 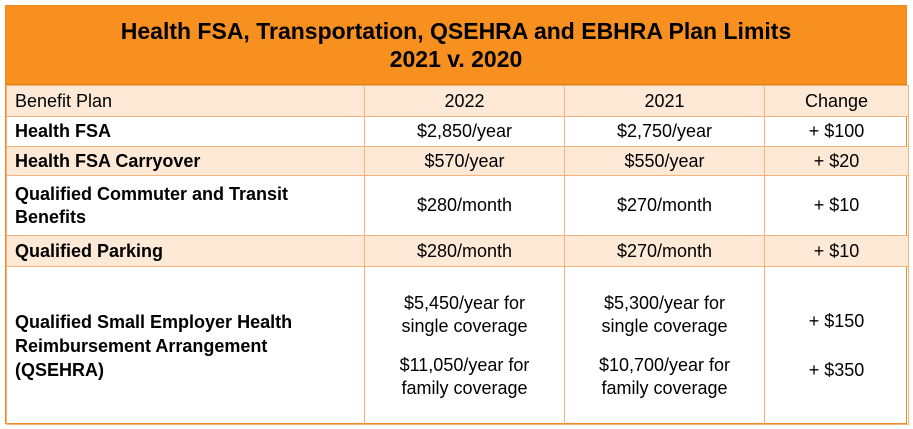 What do you see at coordinates (664, 161) in the screenshot?
I see `row-value-2021: $550/year` at bounding box center [664, 161].